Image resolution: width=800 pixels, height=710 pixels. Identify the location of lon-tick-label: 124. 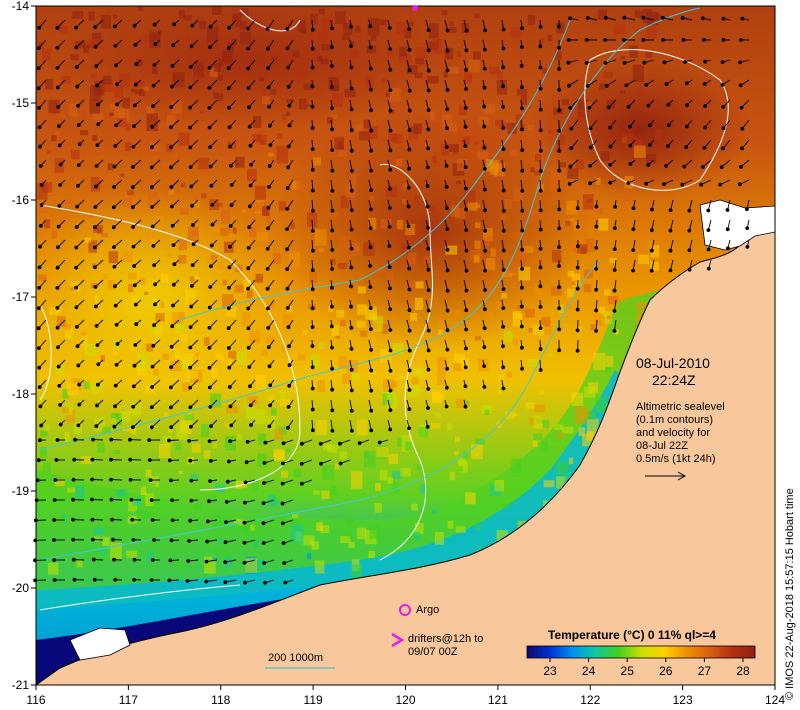
(775, 700).